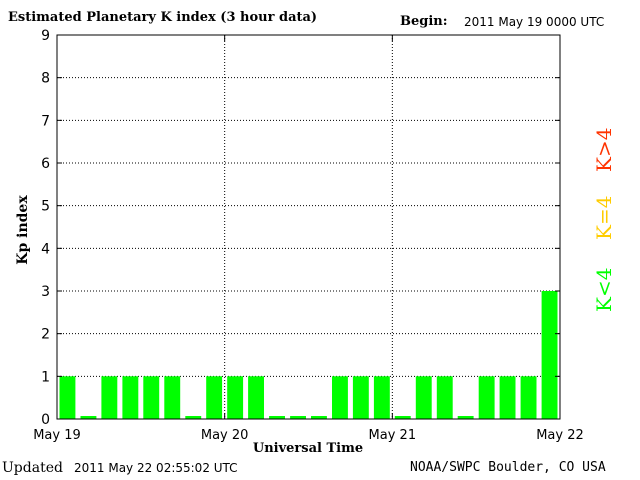 The width and height of the screenshot is (640, 480). Describe the element at coordinates (45, 207) in the screenshot. I see `y-tick-label: 5` at that location.